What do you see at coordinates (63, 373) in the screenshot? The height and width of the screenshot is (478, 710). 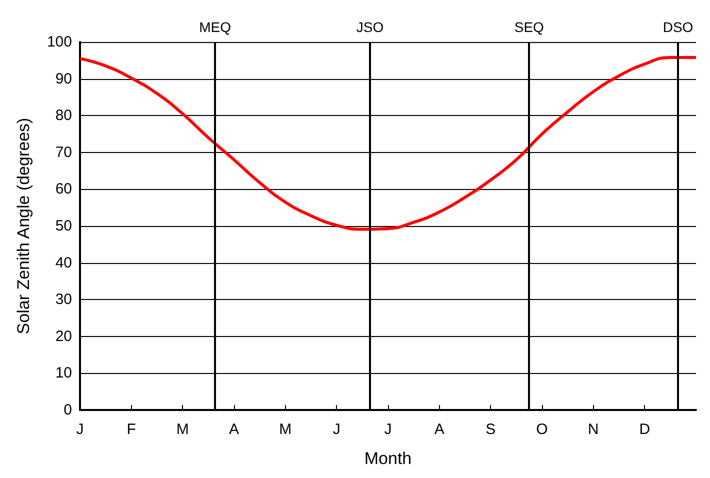 I see `y-tick-label: 10` at bounding box center [63, 373].